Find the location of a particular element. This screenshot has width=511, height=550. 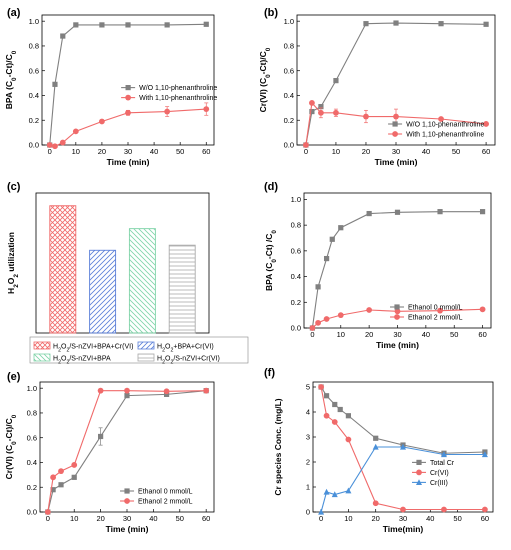

series-line is located at coordinates (128, 84).